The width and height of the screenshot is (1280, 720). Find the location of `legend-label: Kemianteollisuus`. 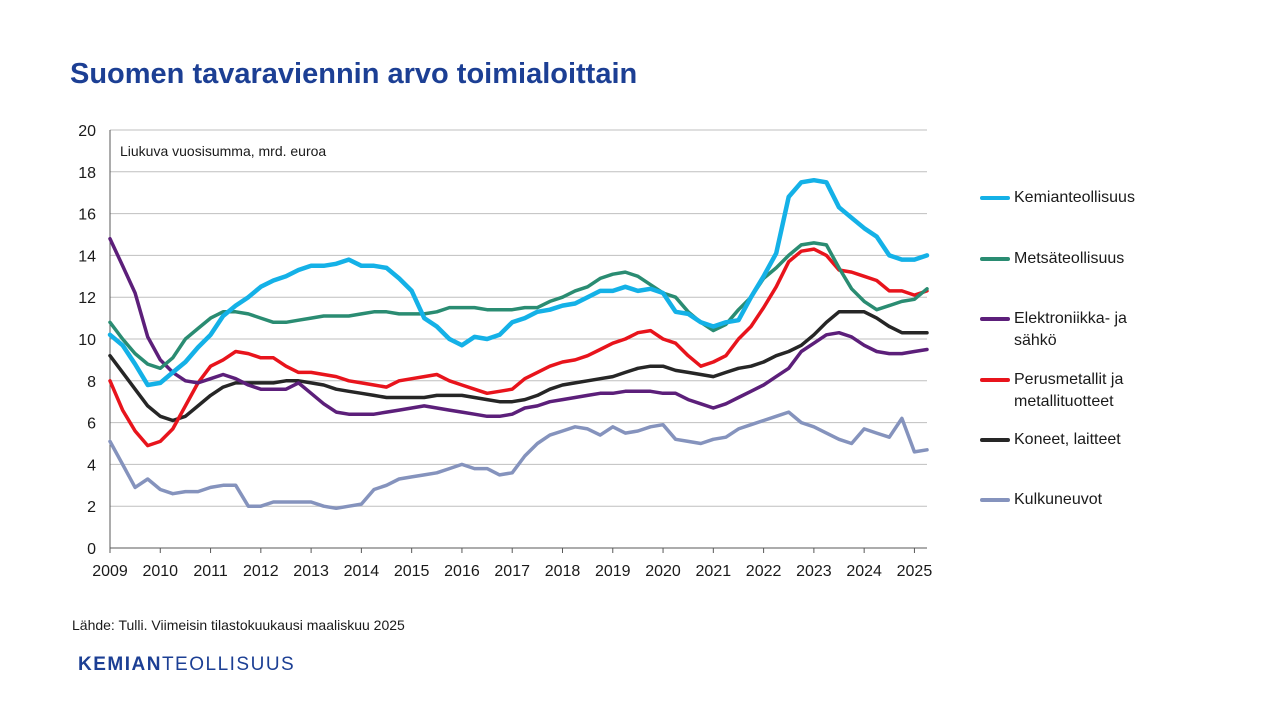

legend-label: Kemianteollisuus is located at coordinates (1074, 197).